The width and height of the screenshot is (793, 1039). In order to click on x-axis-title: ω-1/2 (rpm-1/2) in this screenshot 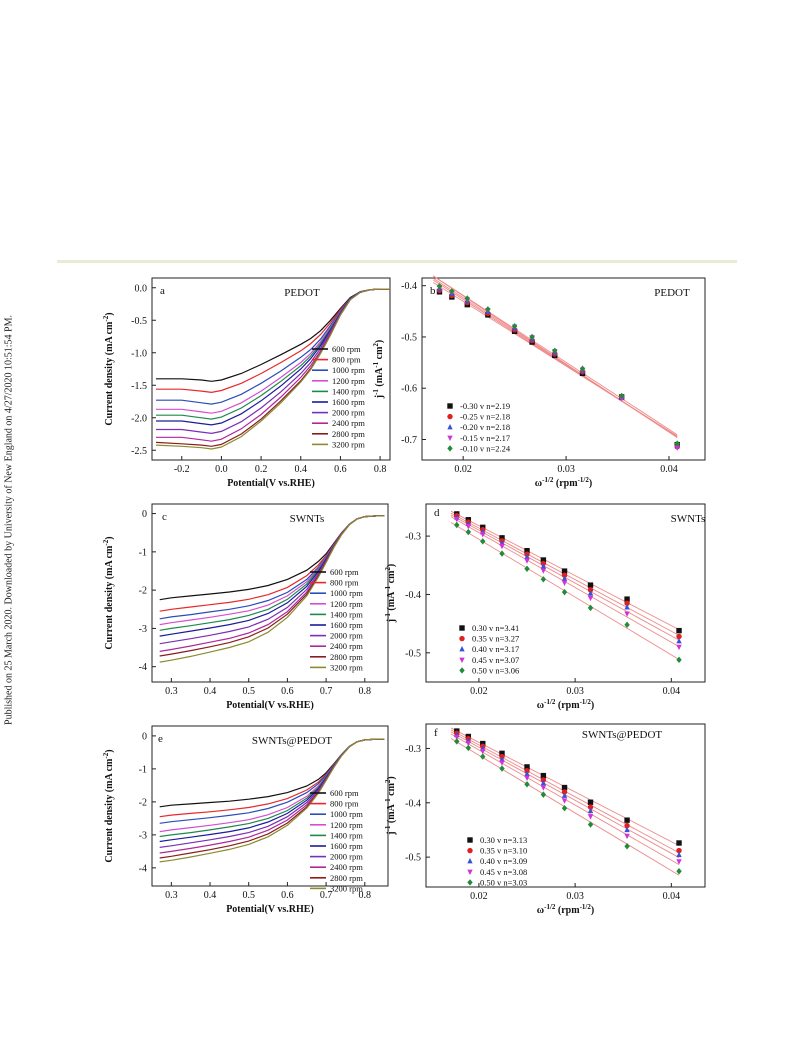, I will do `click(565, 909)`.